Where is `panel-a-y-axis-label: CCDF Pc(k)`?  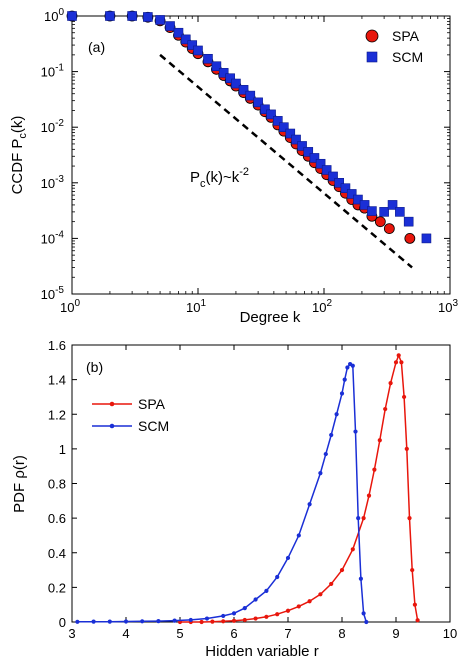 panel-a-y-axis-label: CCDF Pc(k) is located at coordinates (19, 155).